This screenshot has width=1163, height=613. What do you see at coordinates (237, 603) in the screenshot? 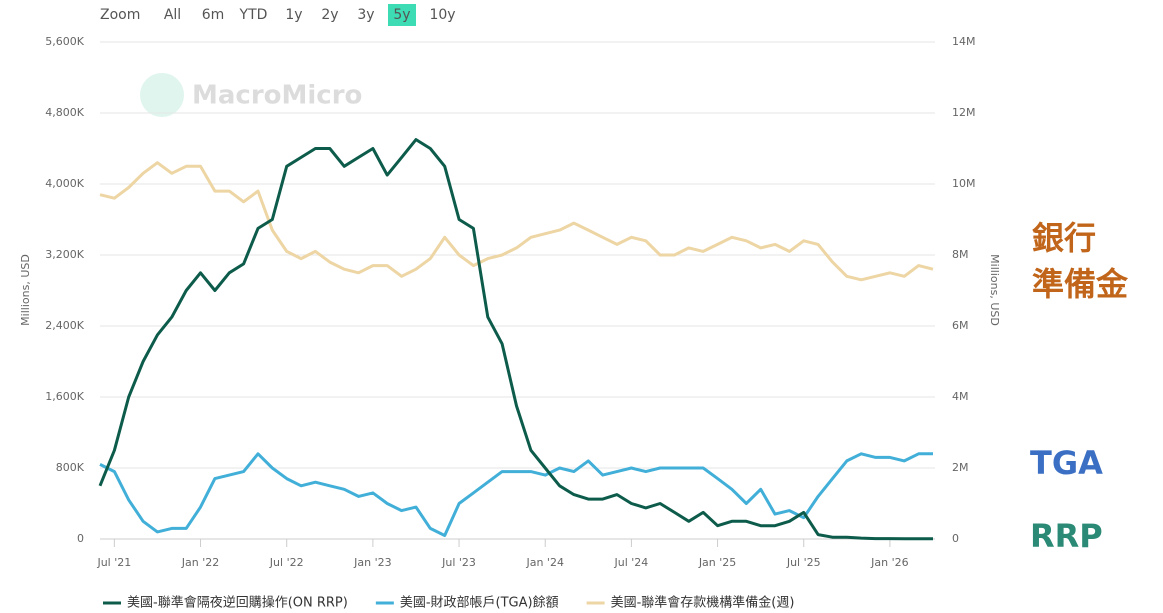
I see `legend-label: 美國-聯準會隔夜逆回購操作(ON RRP)` at bounding box center [237, 603].